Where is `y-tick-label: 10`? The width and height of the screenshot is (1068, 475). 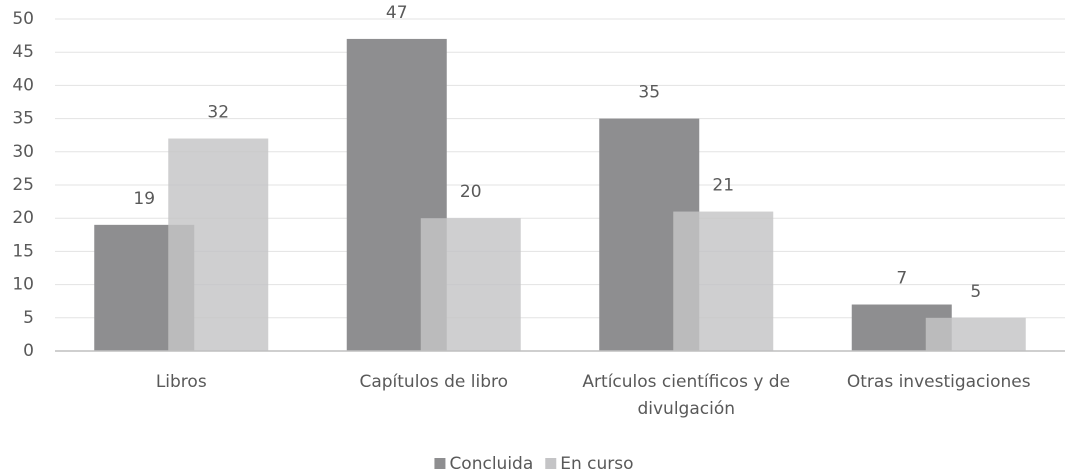 y-tick-label: 10 is located at coordinates (23, 285).